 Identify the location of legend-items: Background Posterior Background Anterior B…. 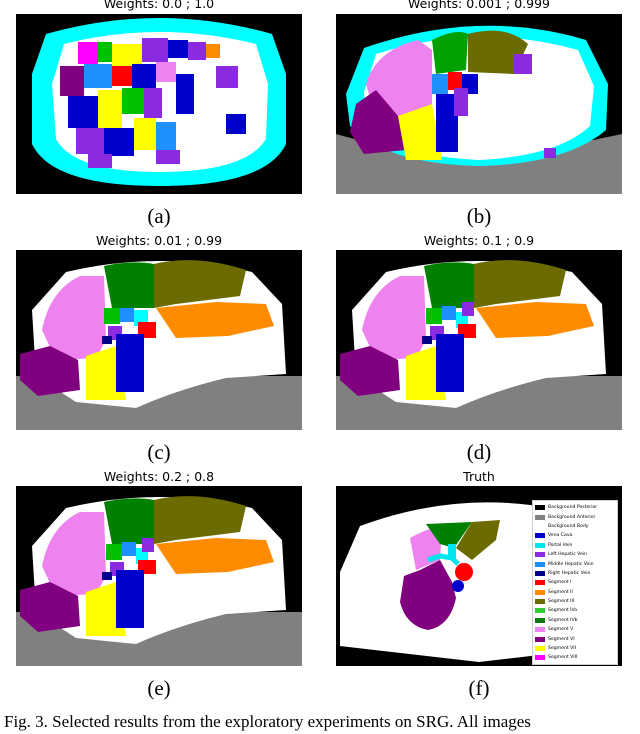
(575, 583).